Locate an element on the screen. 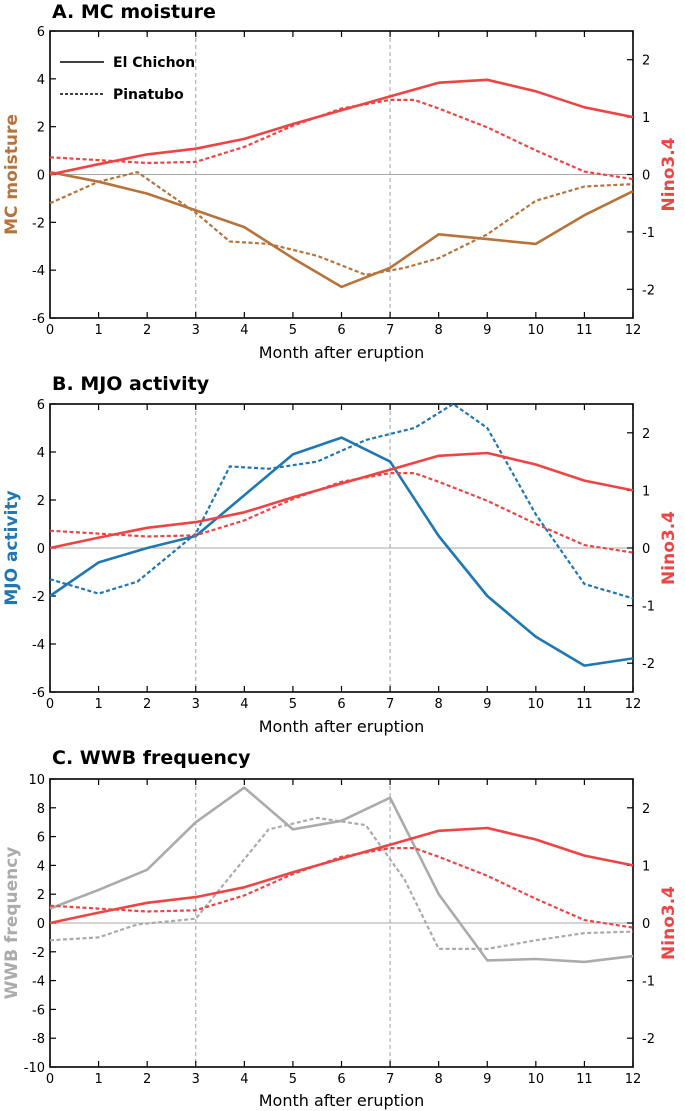  y-tick-label-left: 8 is located at coordinates (41, 809).